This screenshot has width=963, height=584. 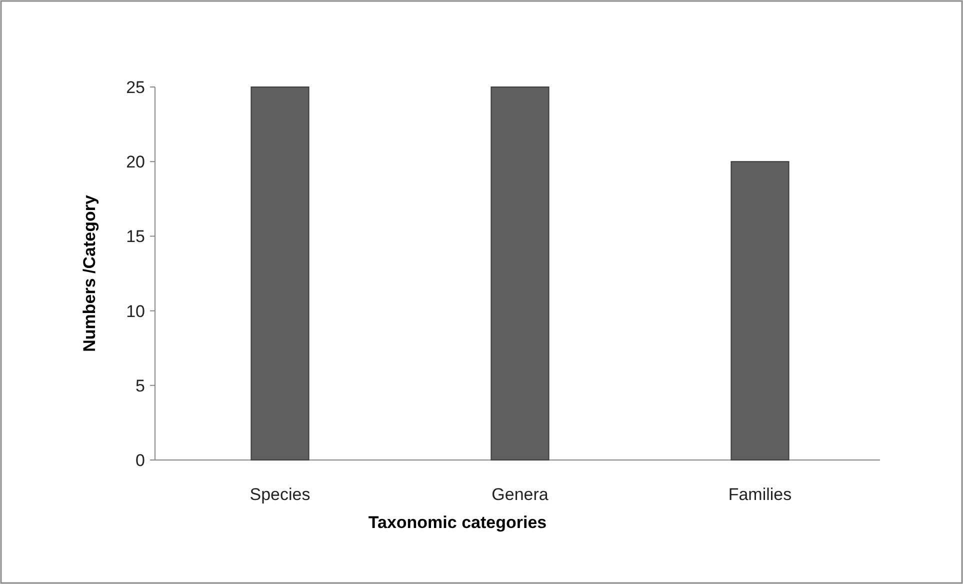 I want to click on y-tick-label: 0, so click(x=140, y=460).